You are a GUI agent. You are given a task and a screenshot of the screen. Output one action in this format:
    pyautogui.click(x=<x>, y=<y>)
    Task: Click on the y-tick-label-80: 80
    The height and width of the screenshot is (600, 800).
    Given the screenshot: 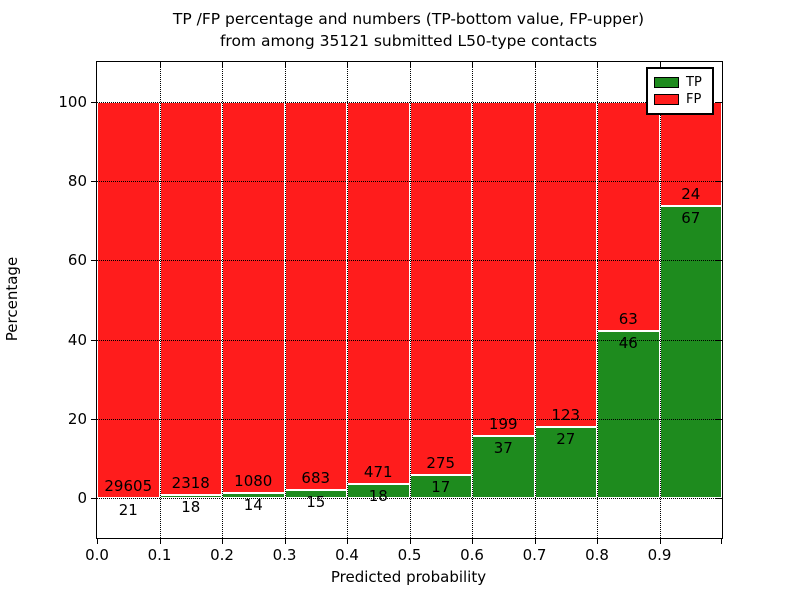 What is the action you would take?
    pyautogui.click(x=77, y=181)
    